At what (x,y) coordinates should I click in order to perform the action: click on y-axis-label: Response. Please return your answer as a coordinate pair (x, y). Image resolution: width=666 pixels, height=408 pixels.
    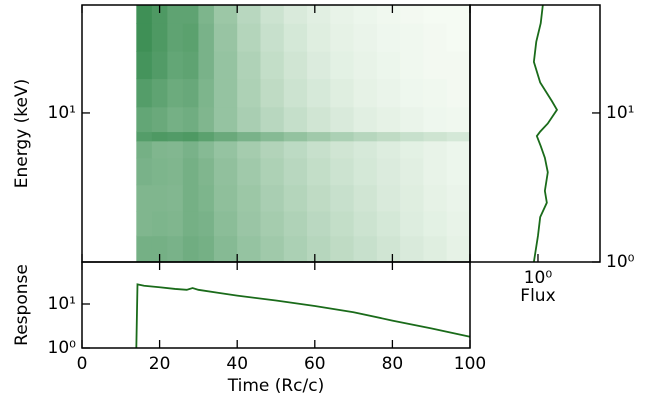
    Looking at the image, I should click on (22, 305).